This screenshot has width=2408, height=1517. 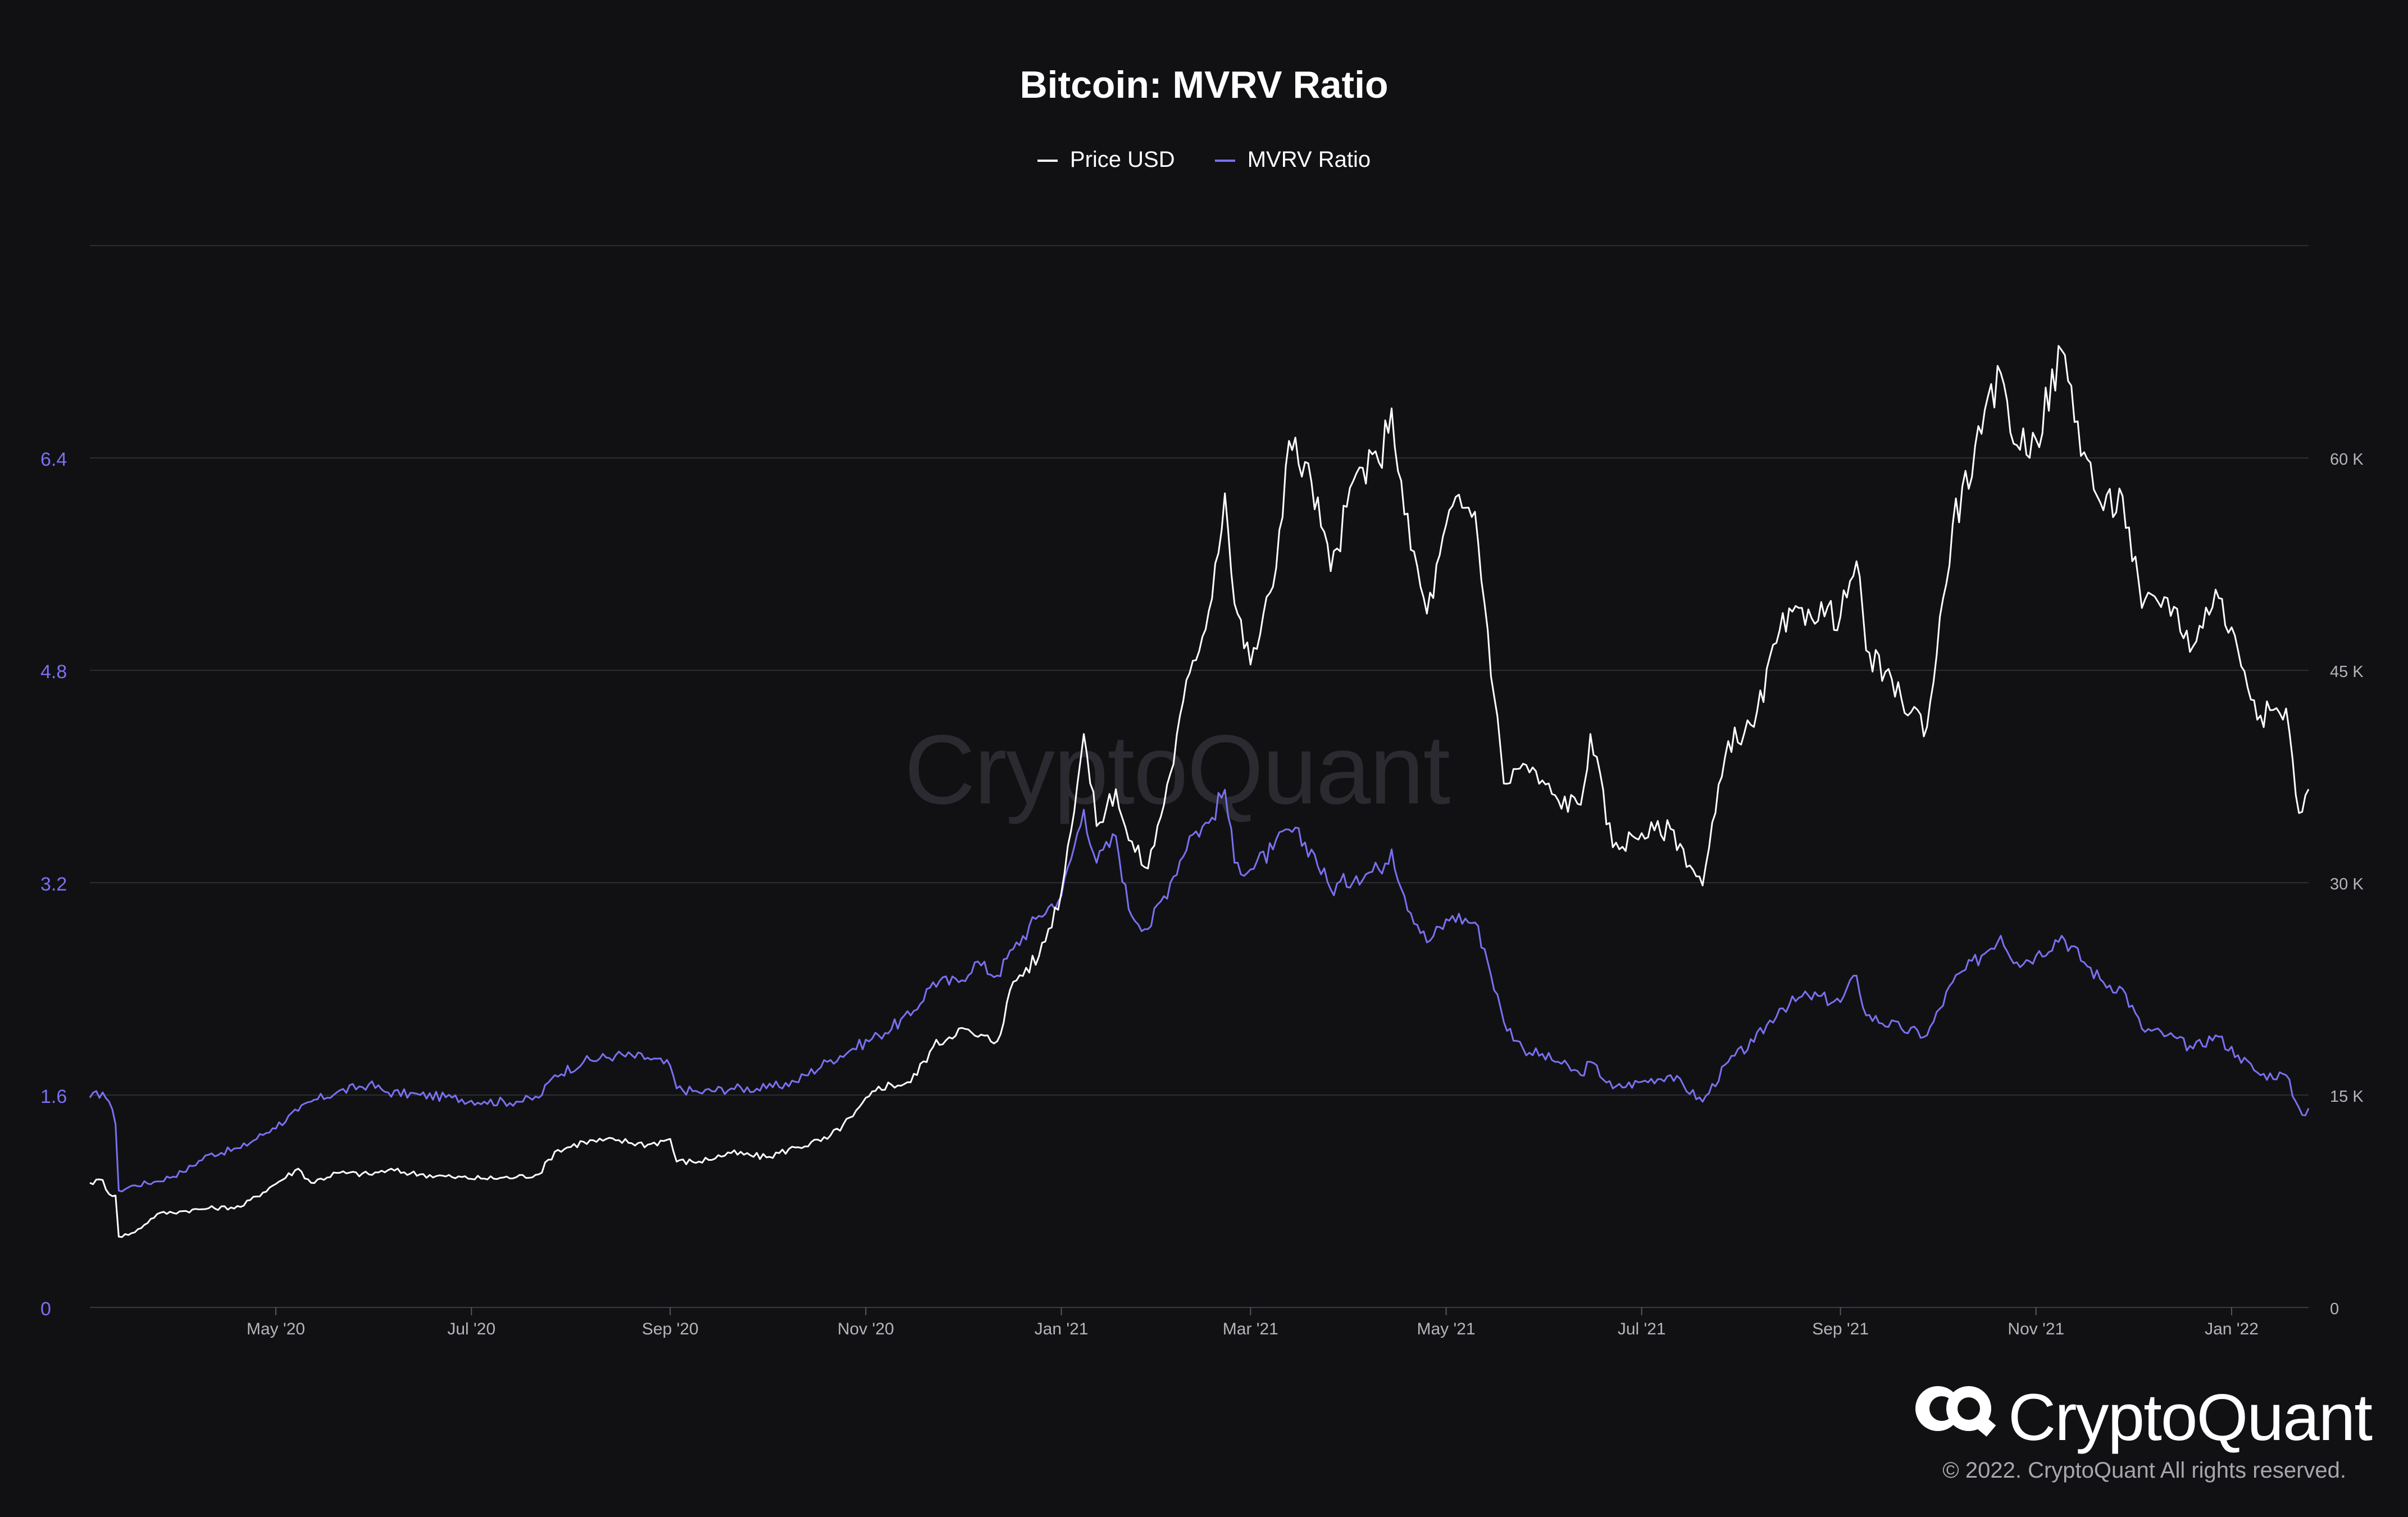 I want to click on y-right-tick-label: 15 K, so click(x=2347, y=1097).